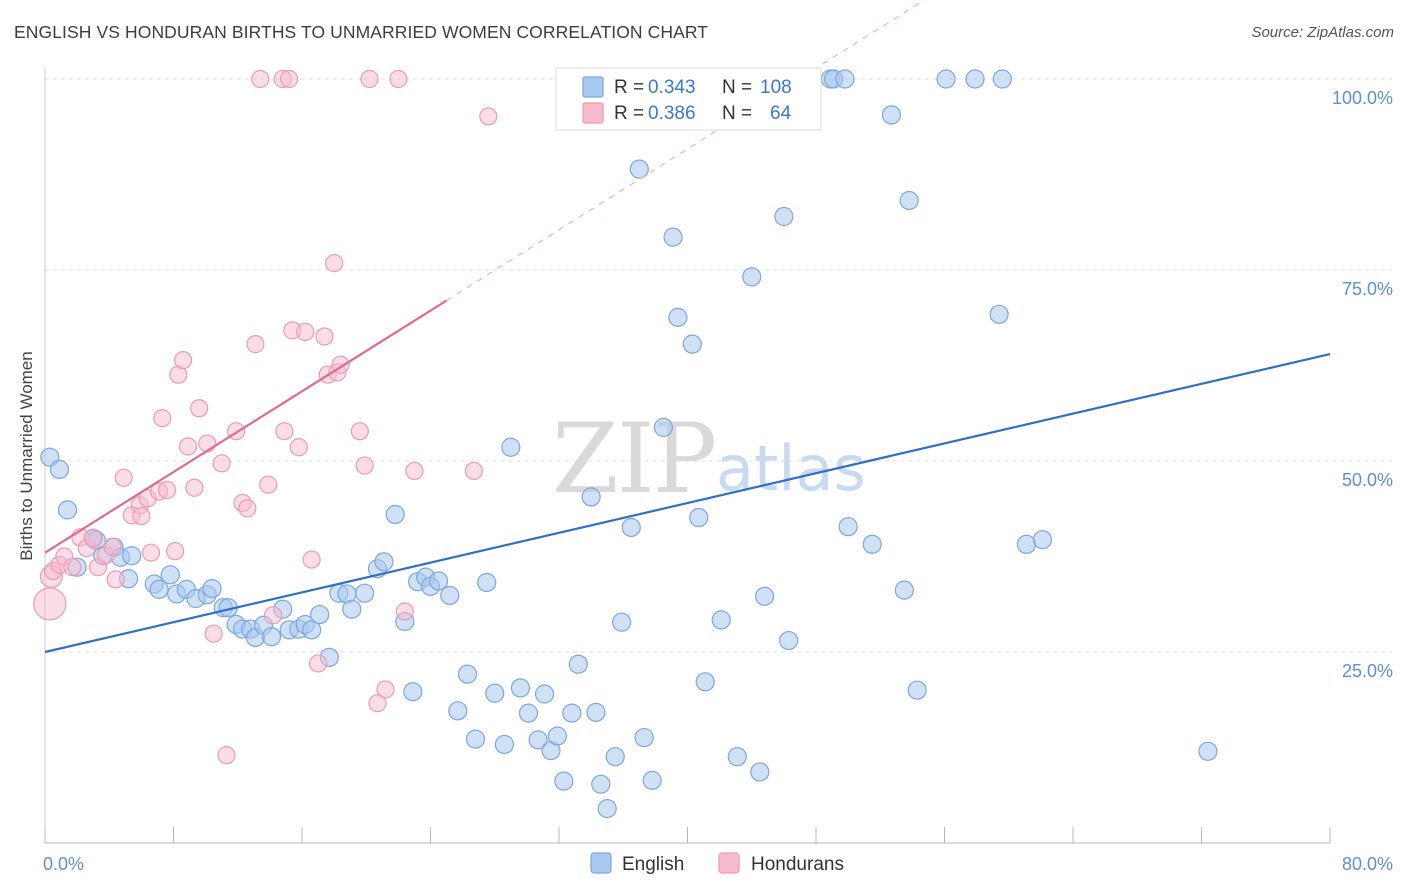 The image size is (1406, 892). I want to click on y-tick-label: 25.0%, so click(1367, 671).